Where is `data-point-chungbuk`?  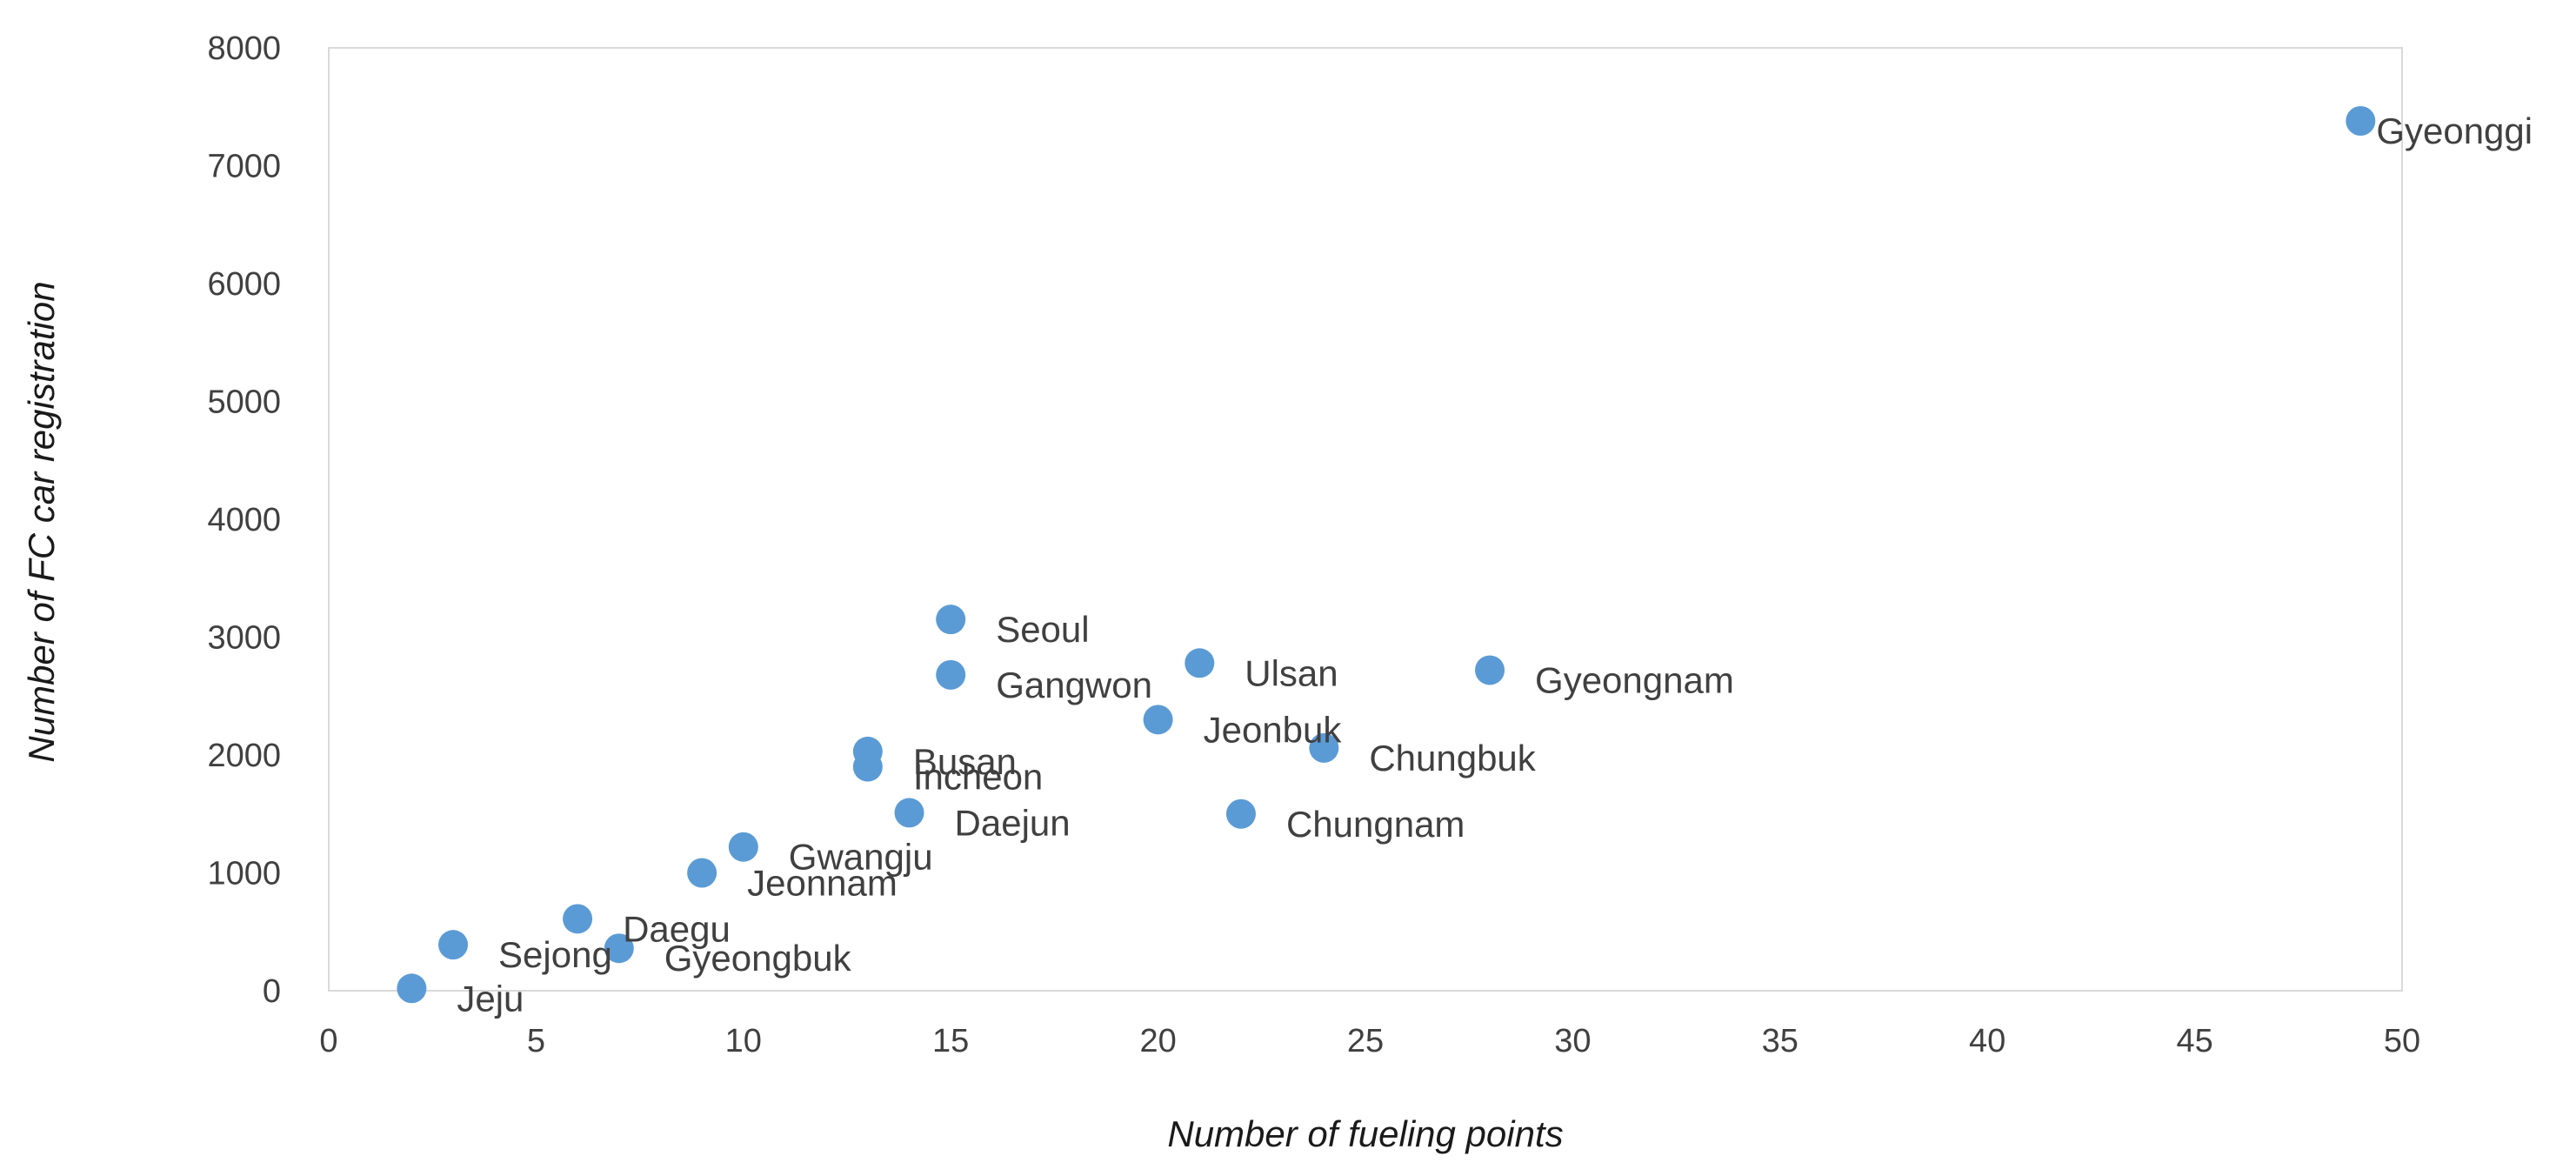
data-point-chungbuk is located at coordinates (1324, 747).